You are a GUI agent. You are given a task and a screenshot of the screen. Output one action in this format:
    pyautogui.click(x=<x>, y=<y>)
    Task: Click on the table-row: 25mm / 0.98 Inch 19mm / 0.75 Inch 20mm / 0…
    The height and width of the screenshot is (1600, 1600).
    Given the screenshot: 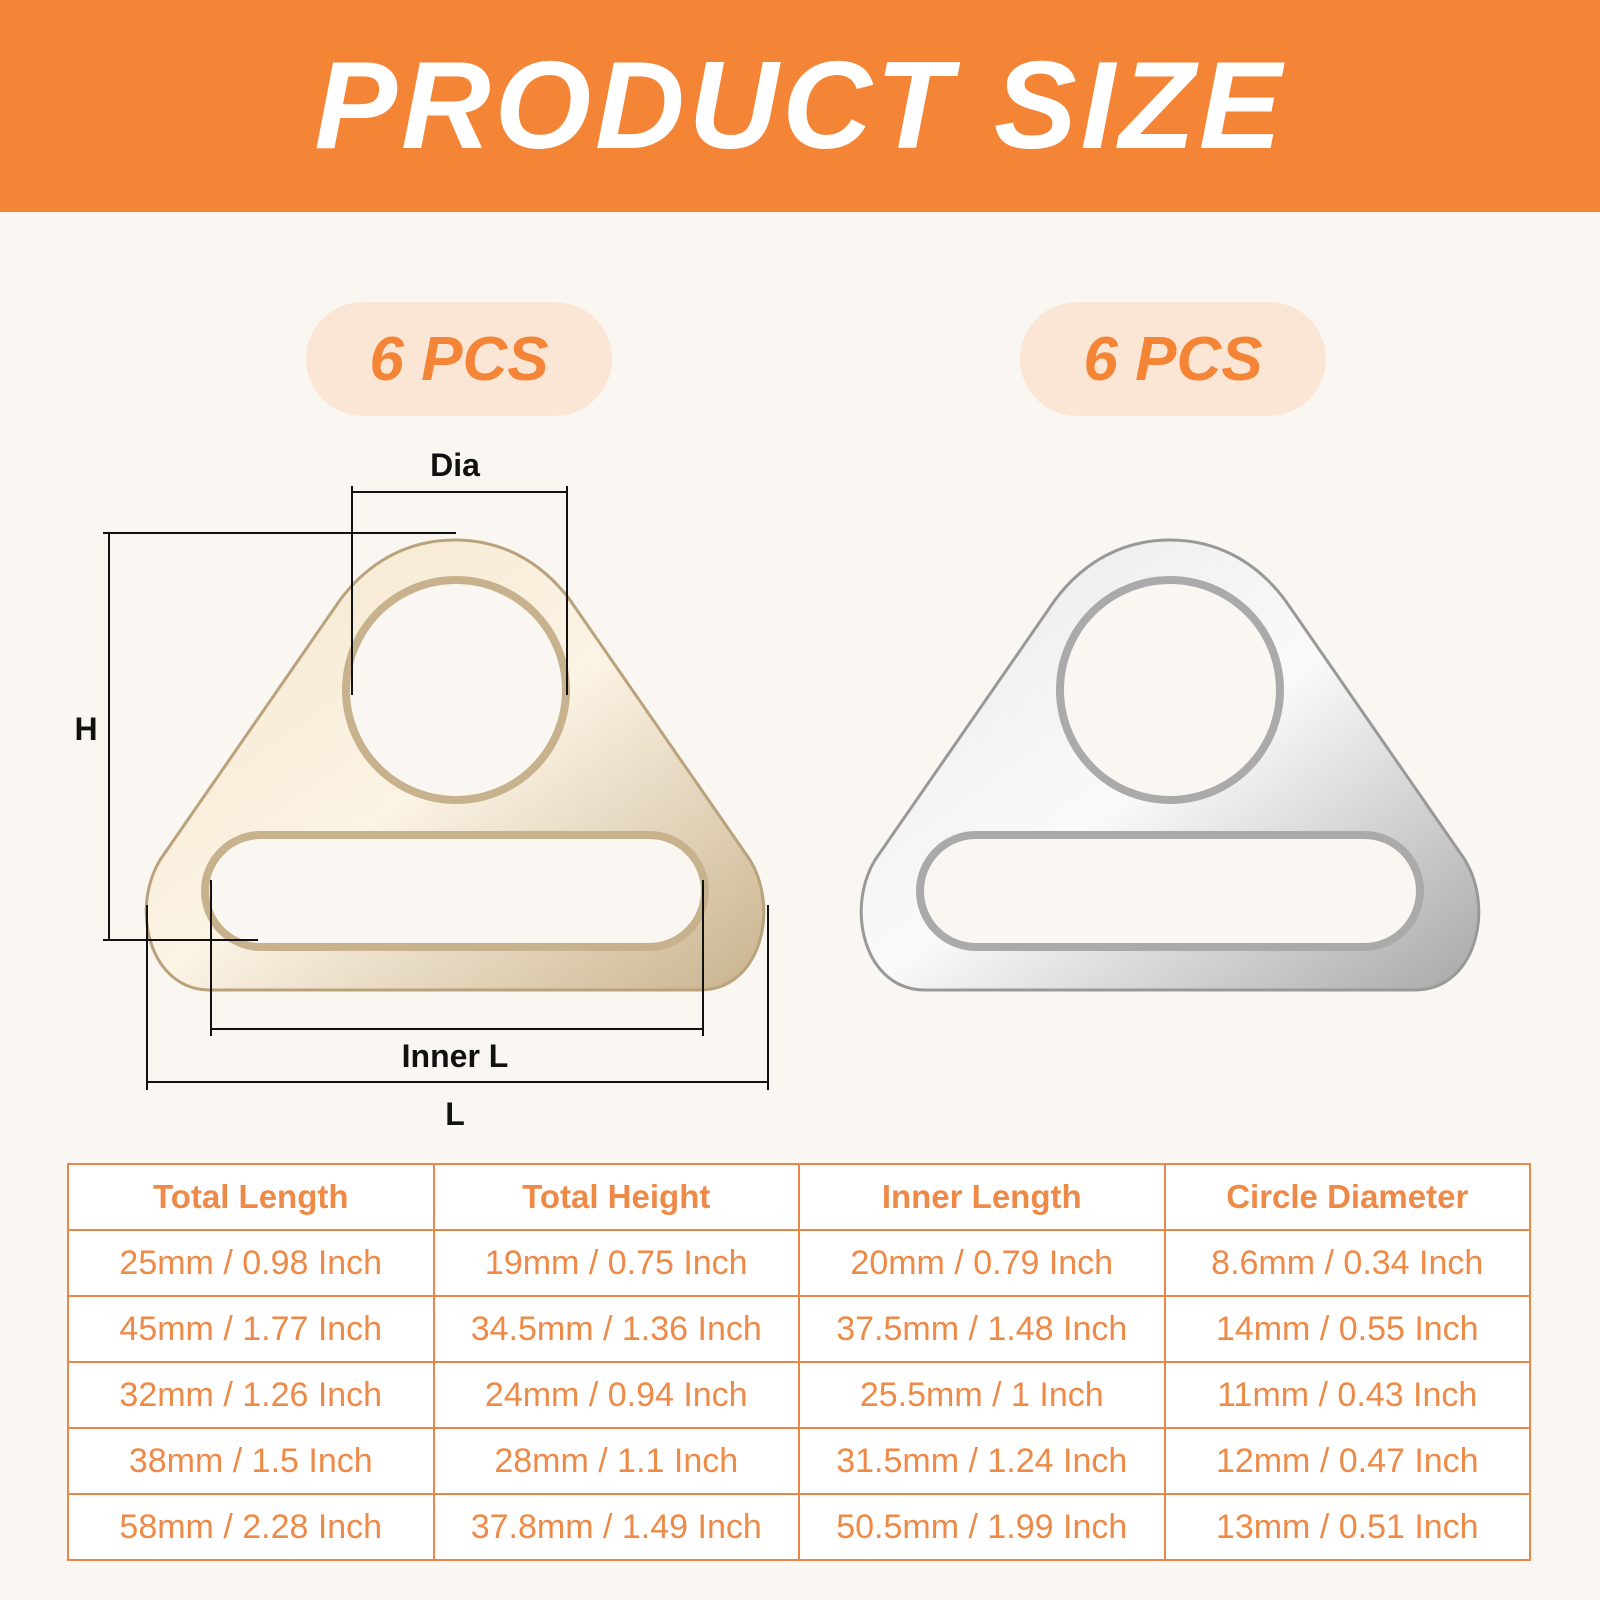 What is the action you would take?
    pyautogui.click(x=799, y=1263)
    